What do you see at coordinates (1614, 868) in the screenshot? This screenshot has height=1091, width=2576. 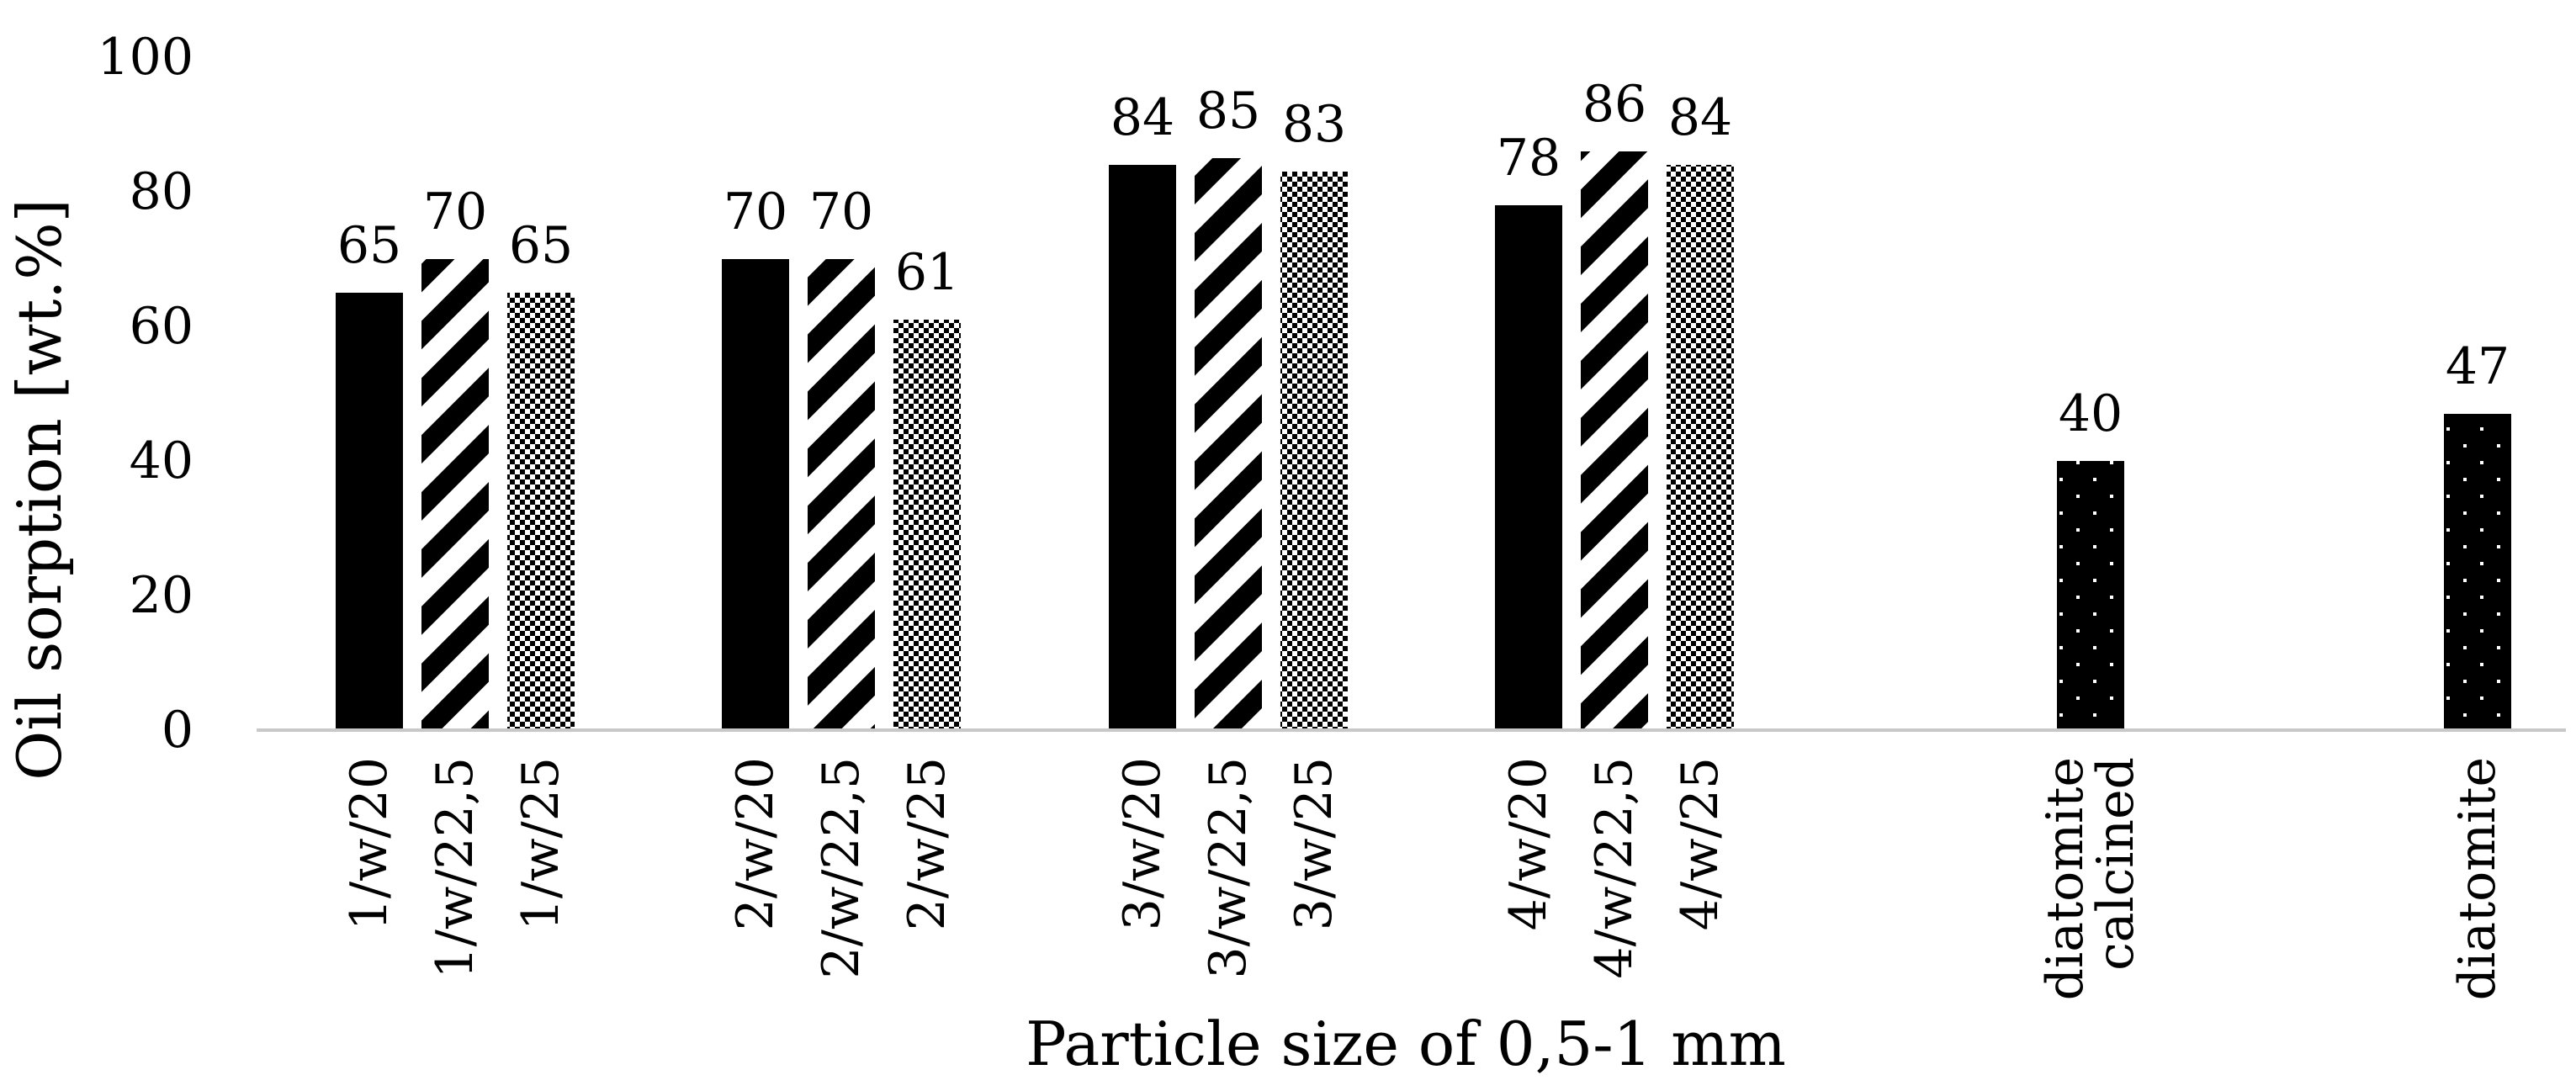 I see `category-label: 4/w/22,5` at bounding box center [1614, 868].